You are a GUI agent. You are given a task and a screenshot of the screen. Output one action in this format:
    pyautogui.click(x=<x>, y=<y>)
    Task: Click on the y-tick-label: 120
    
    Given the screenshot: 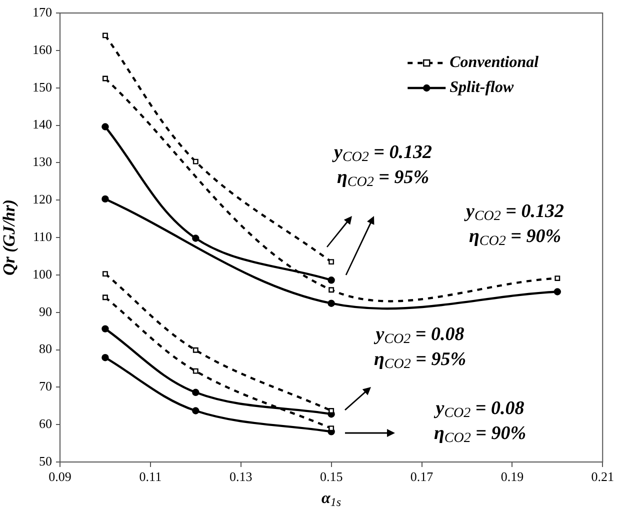 What is the action you would take?
    pyautogui.click(x=42, y=199)
    